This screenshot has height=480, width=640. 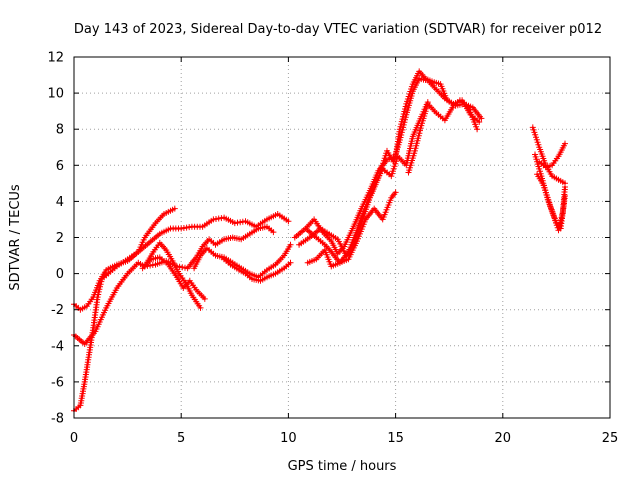 I want to click on y-tick-label: -4, so click(x=57, y=346).